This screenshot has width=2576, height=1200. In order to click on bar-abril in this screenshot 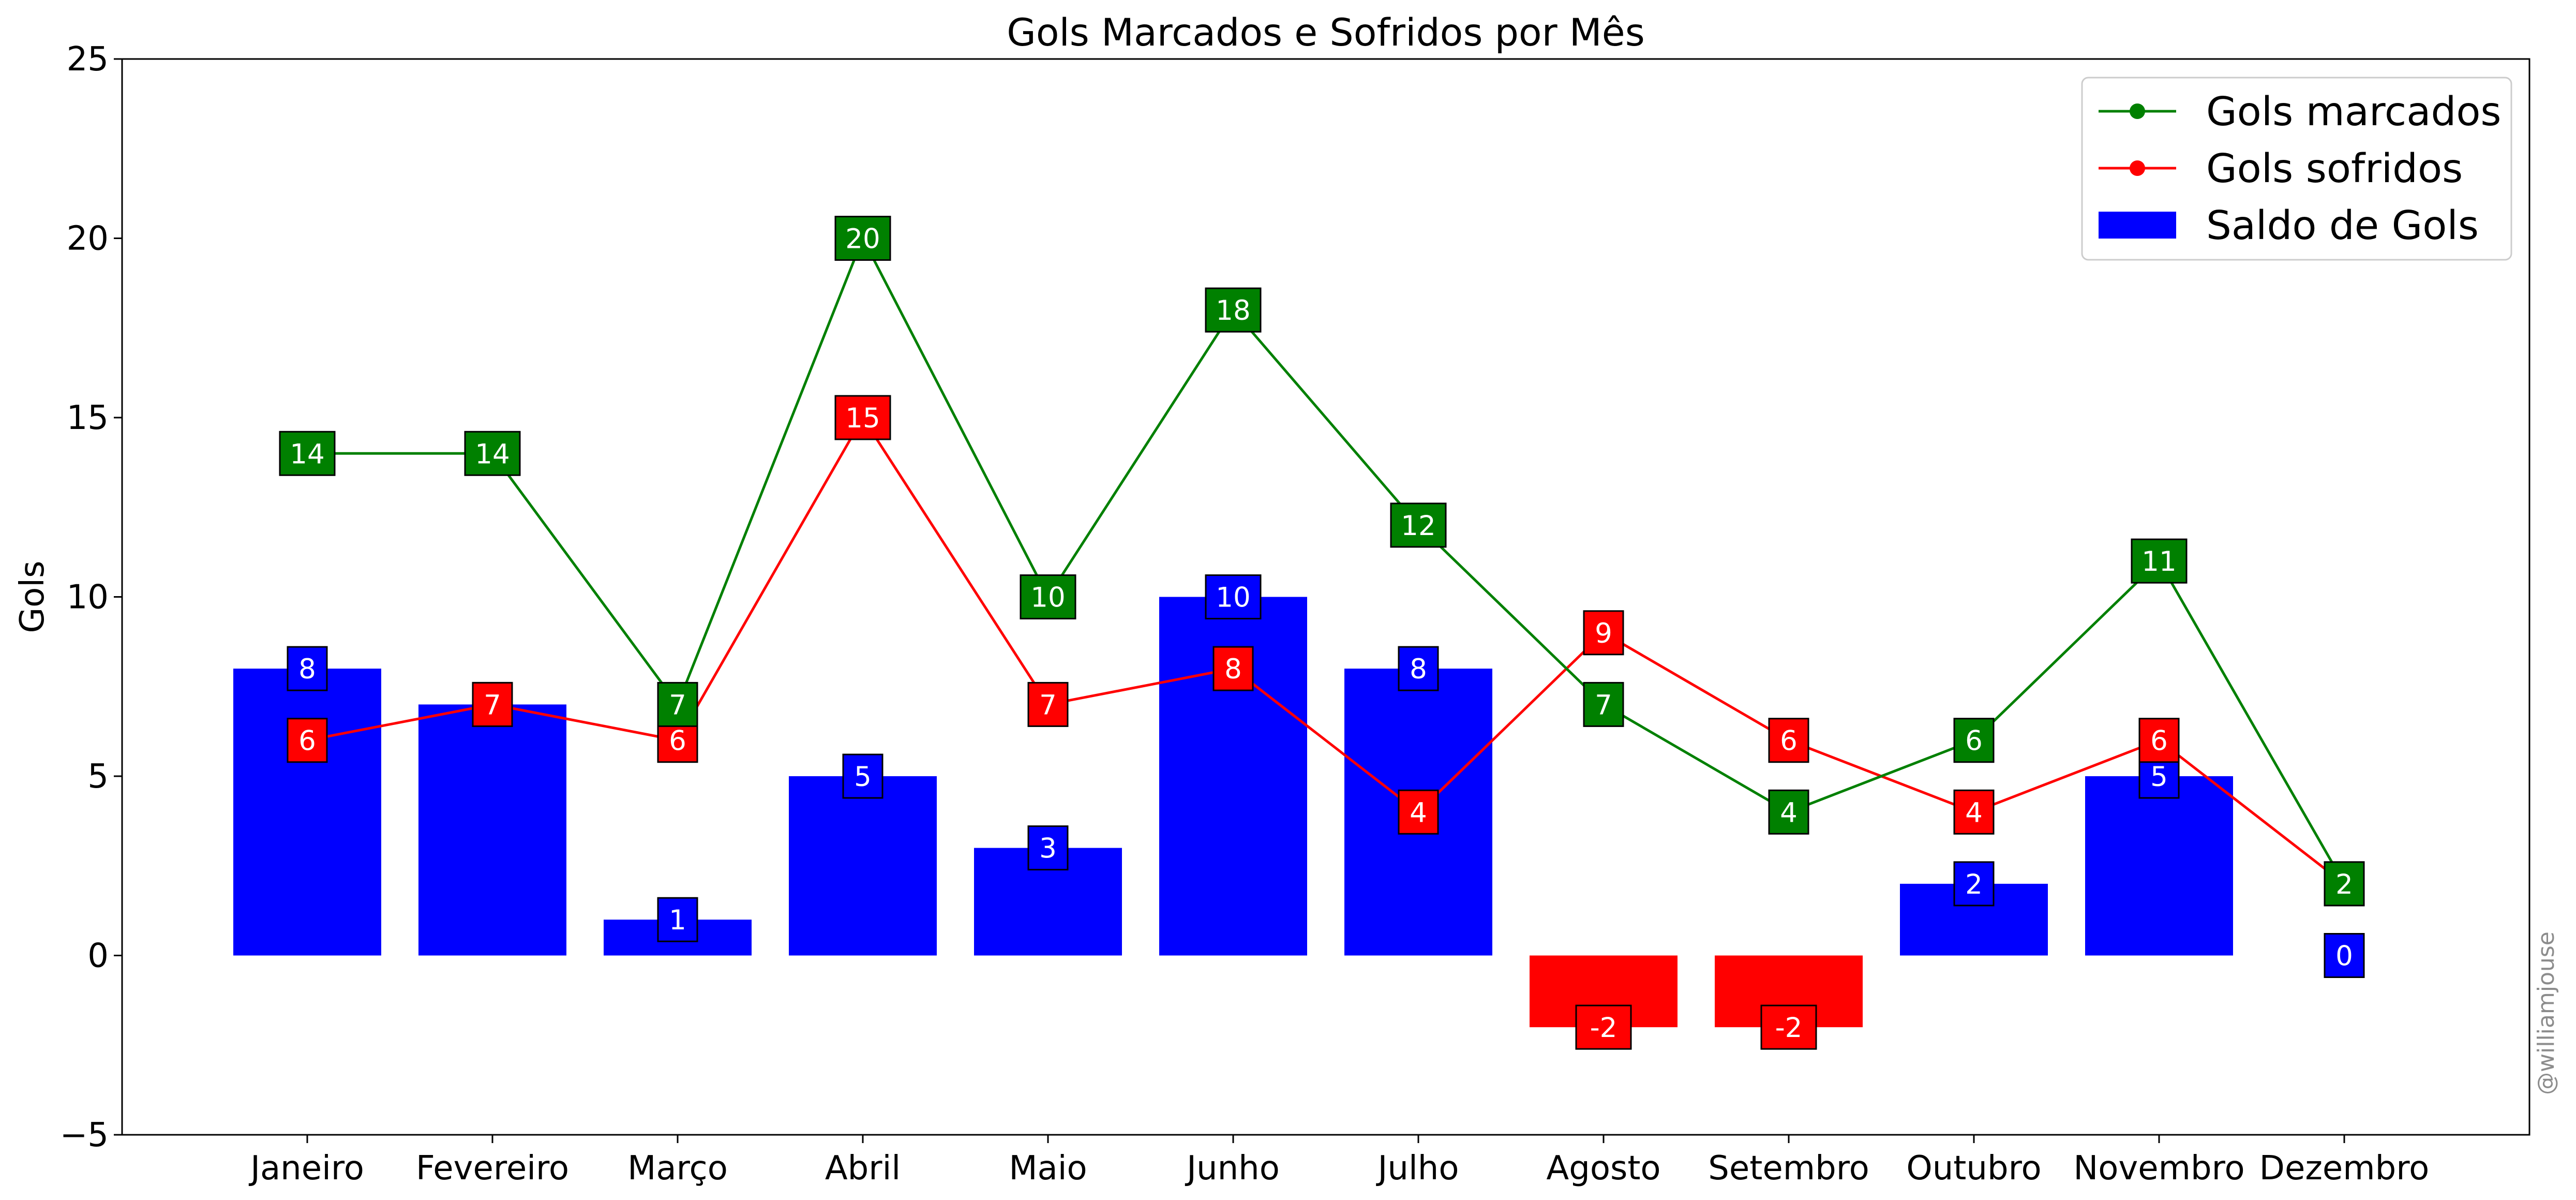, I will do `click(863, 866)`.